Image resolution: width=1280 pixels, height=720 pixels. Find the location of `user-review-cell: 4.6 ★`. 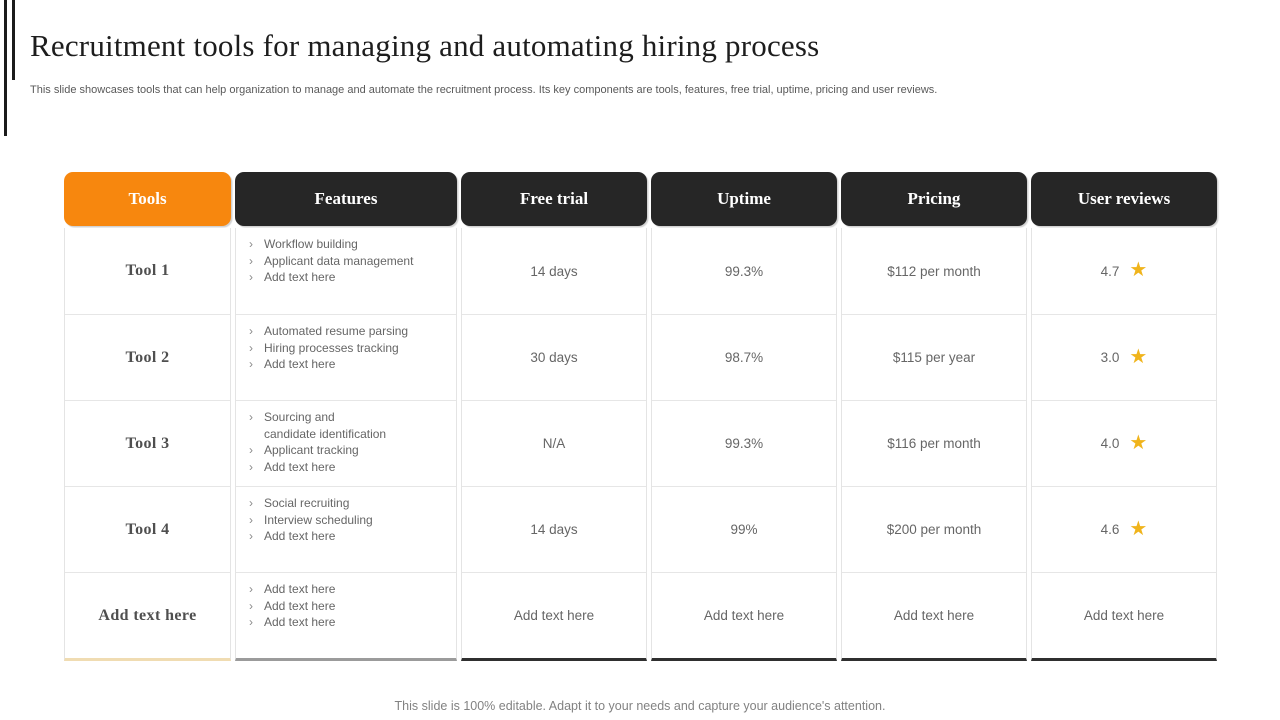

user-review-cell: 4.6 ★ is located at coordinates (1124, 529).